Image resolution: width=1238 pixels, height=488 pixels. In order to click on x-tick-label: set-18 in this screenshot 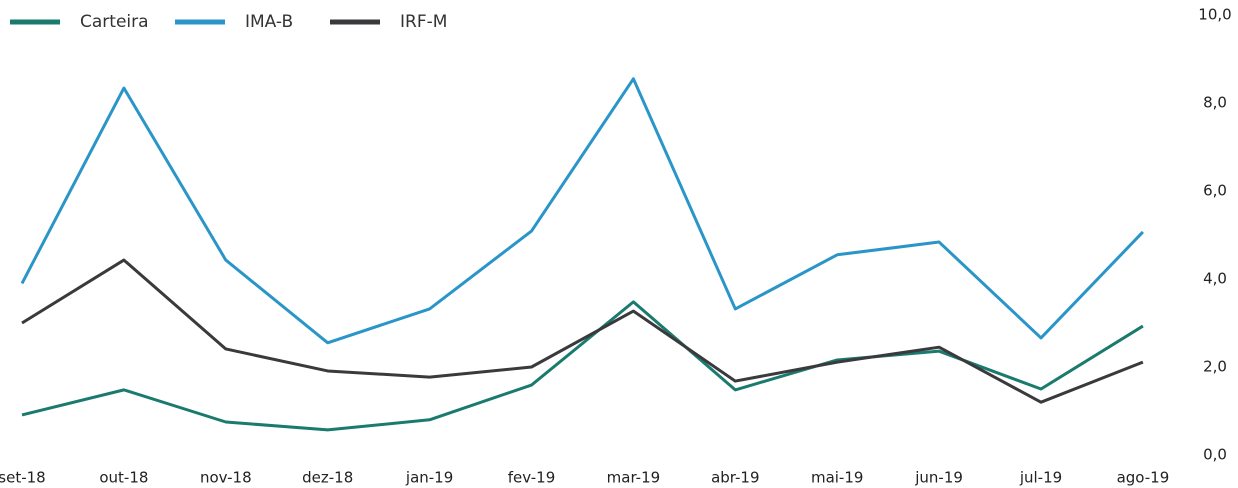, I will do `click(23, 478)`.